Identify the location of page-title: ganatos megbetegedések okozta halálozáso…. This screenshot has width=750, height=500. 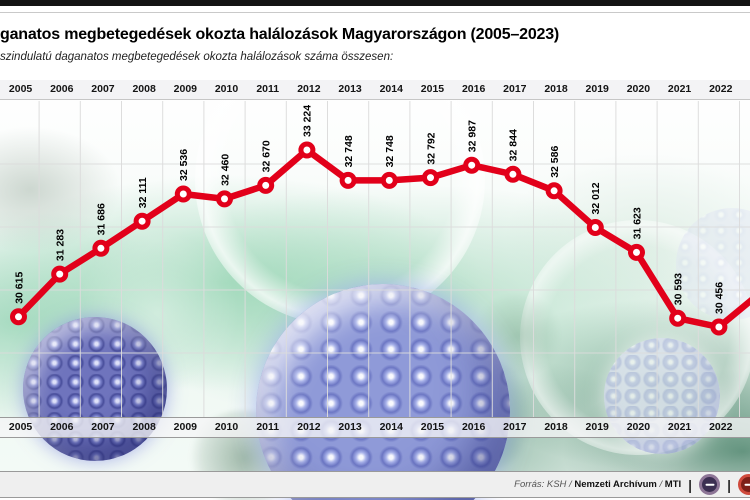
(280, 34).